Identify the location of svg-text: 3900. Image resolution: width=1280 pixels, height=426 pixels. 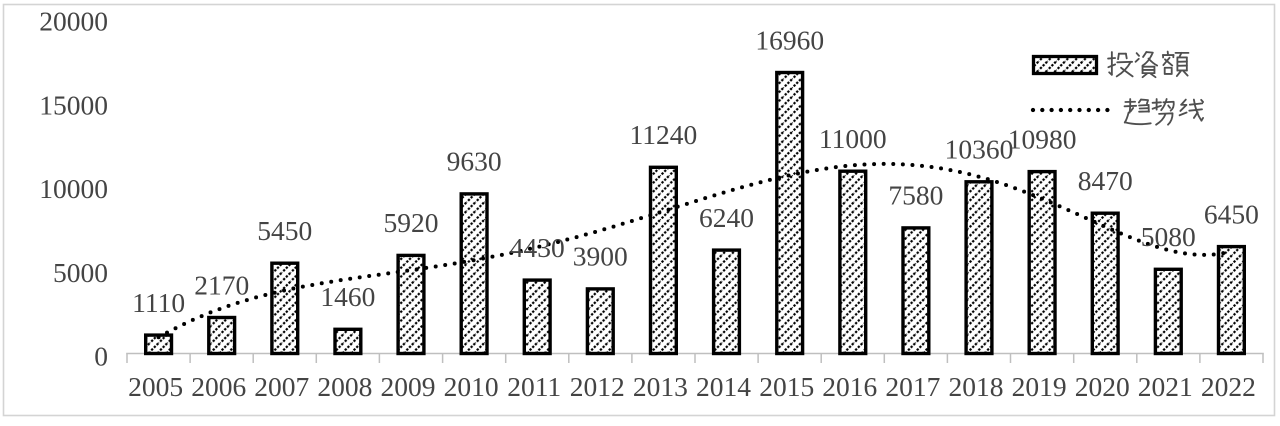
(600, 256).